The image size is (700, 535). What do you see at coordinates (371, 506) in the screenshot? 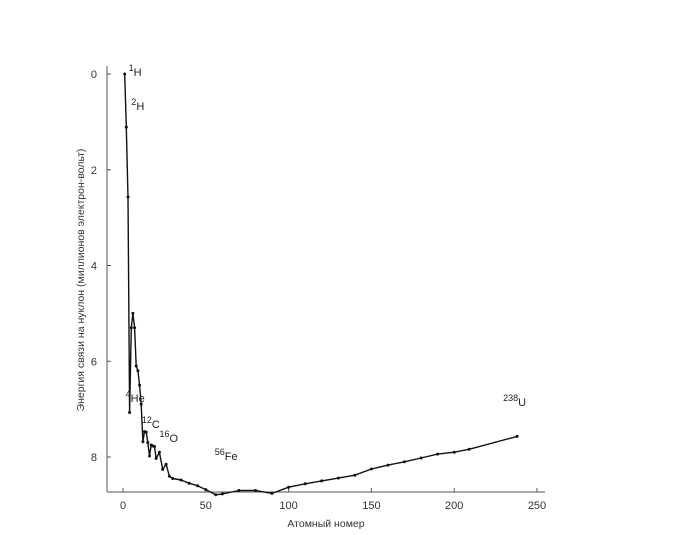
I see `x-tick-label: 150` at bounding box center [371, 506].